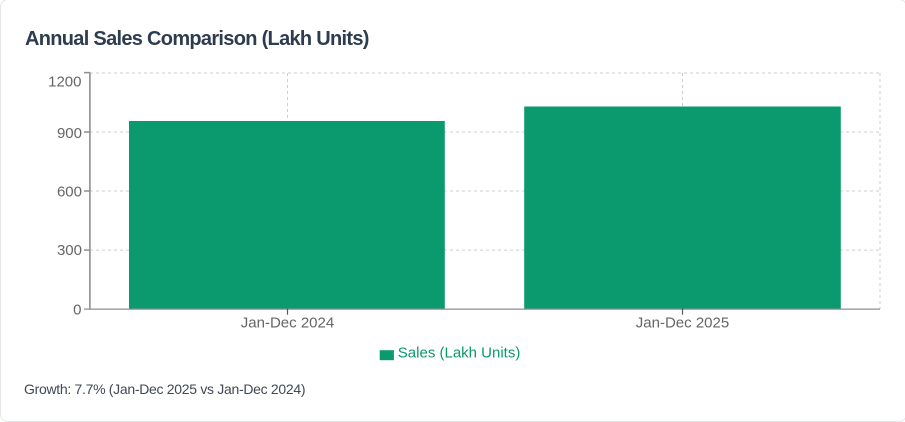 This screenshot has width=905, height=422. What do you see at coordinates (77, 310) in the screenshot?
I see `svg-text: 0` at bounding box center [77, 310].